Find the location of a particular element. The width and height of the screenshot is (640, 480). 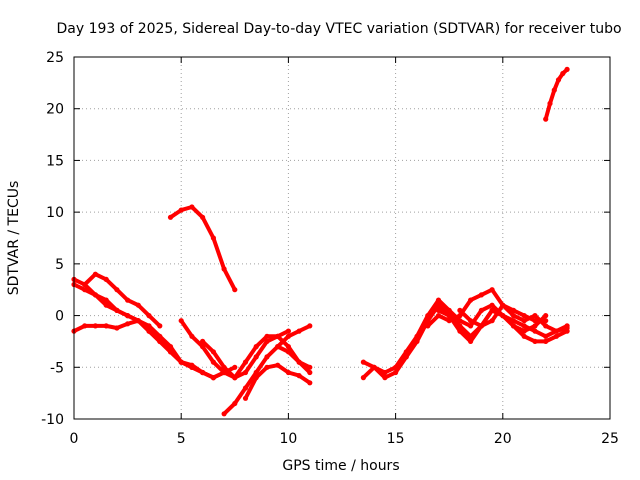

x-tick-labels: 0 5 10 15 20 25 is located at coordinates (344, 439).